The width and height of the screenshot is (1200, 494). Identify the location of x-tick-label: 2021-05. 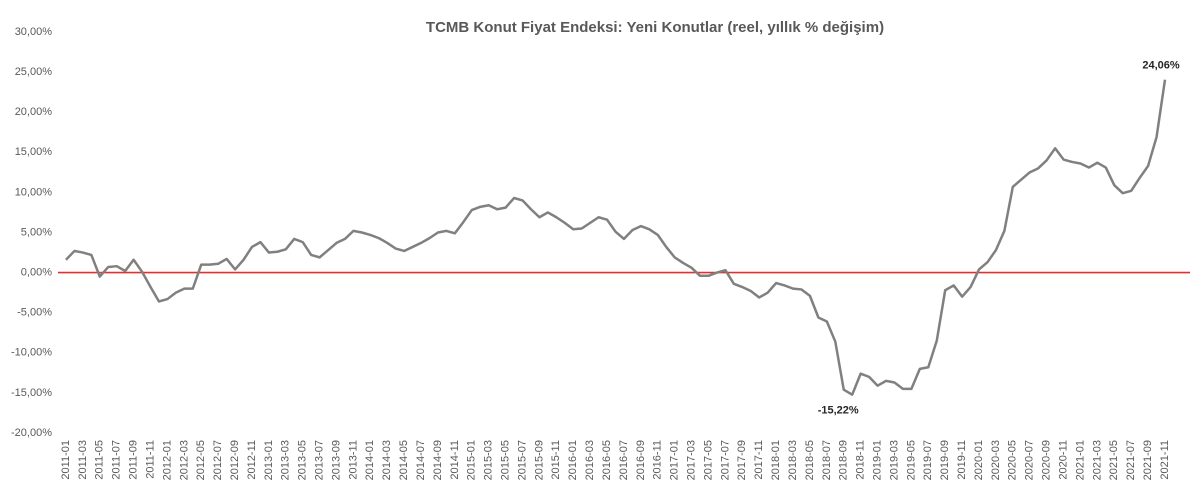
(1114, 460).